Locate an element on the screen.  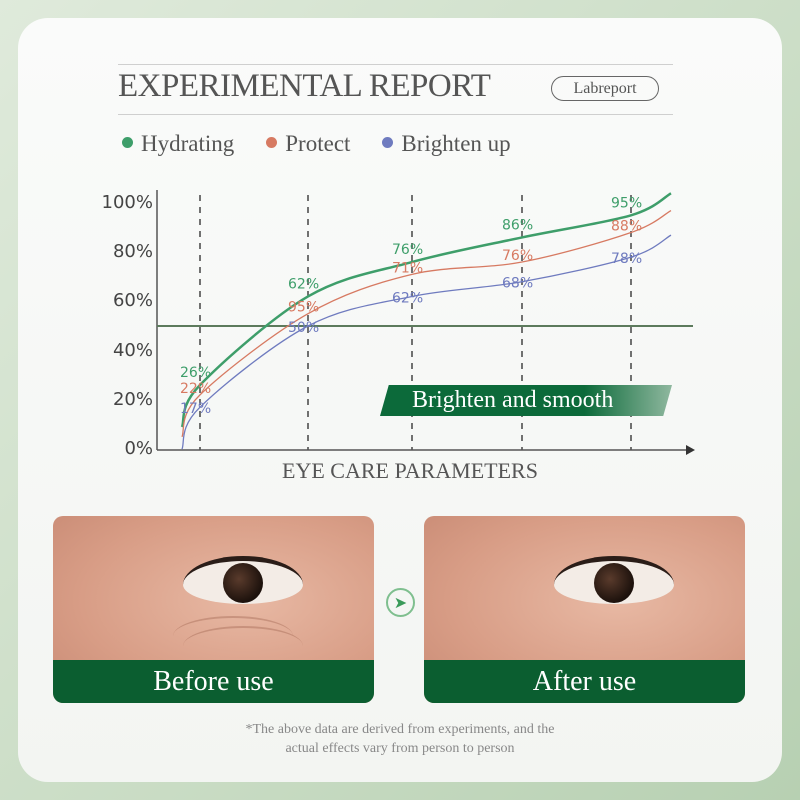
before-label: Before use is located at coordinates (213, 681).